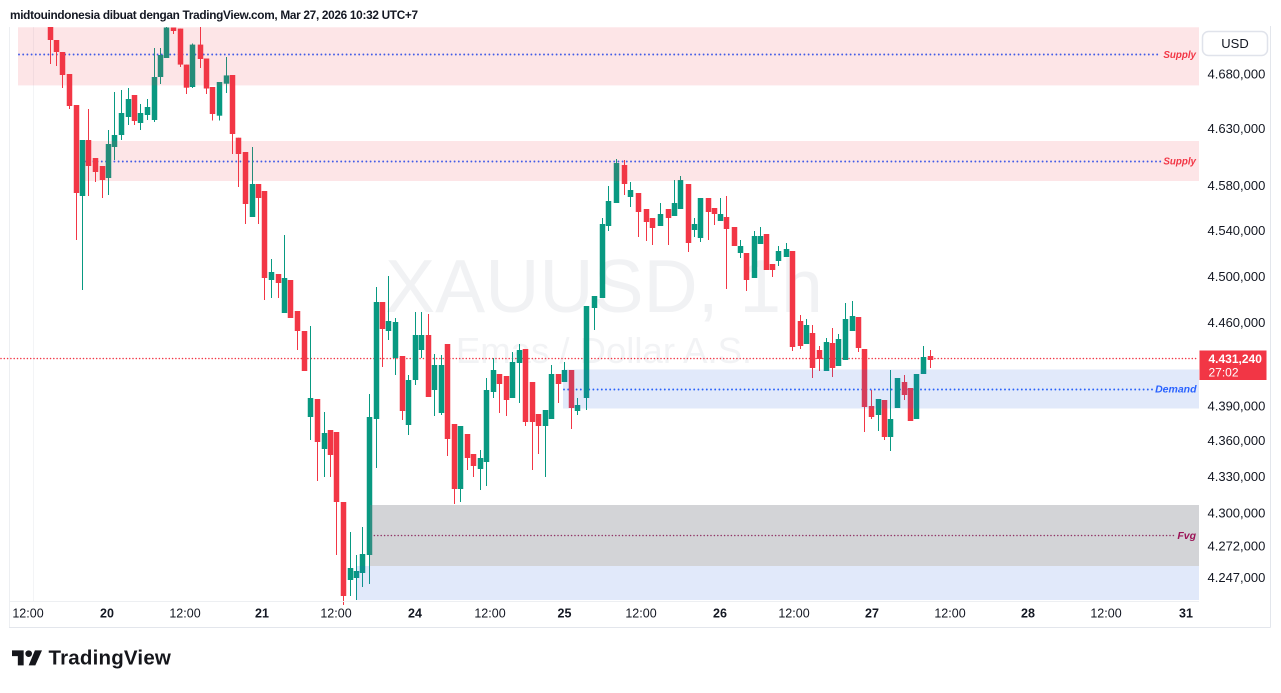  I want to click on svg-text: 25, so click(565, 614).